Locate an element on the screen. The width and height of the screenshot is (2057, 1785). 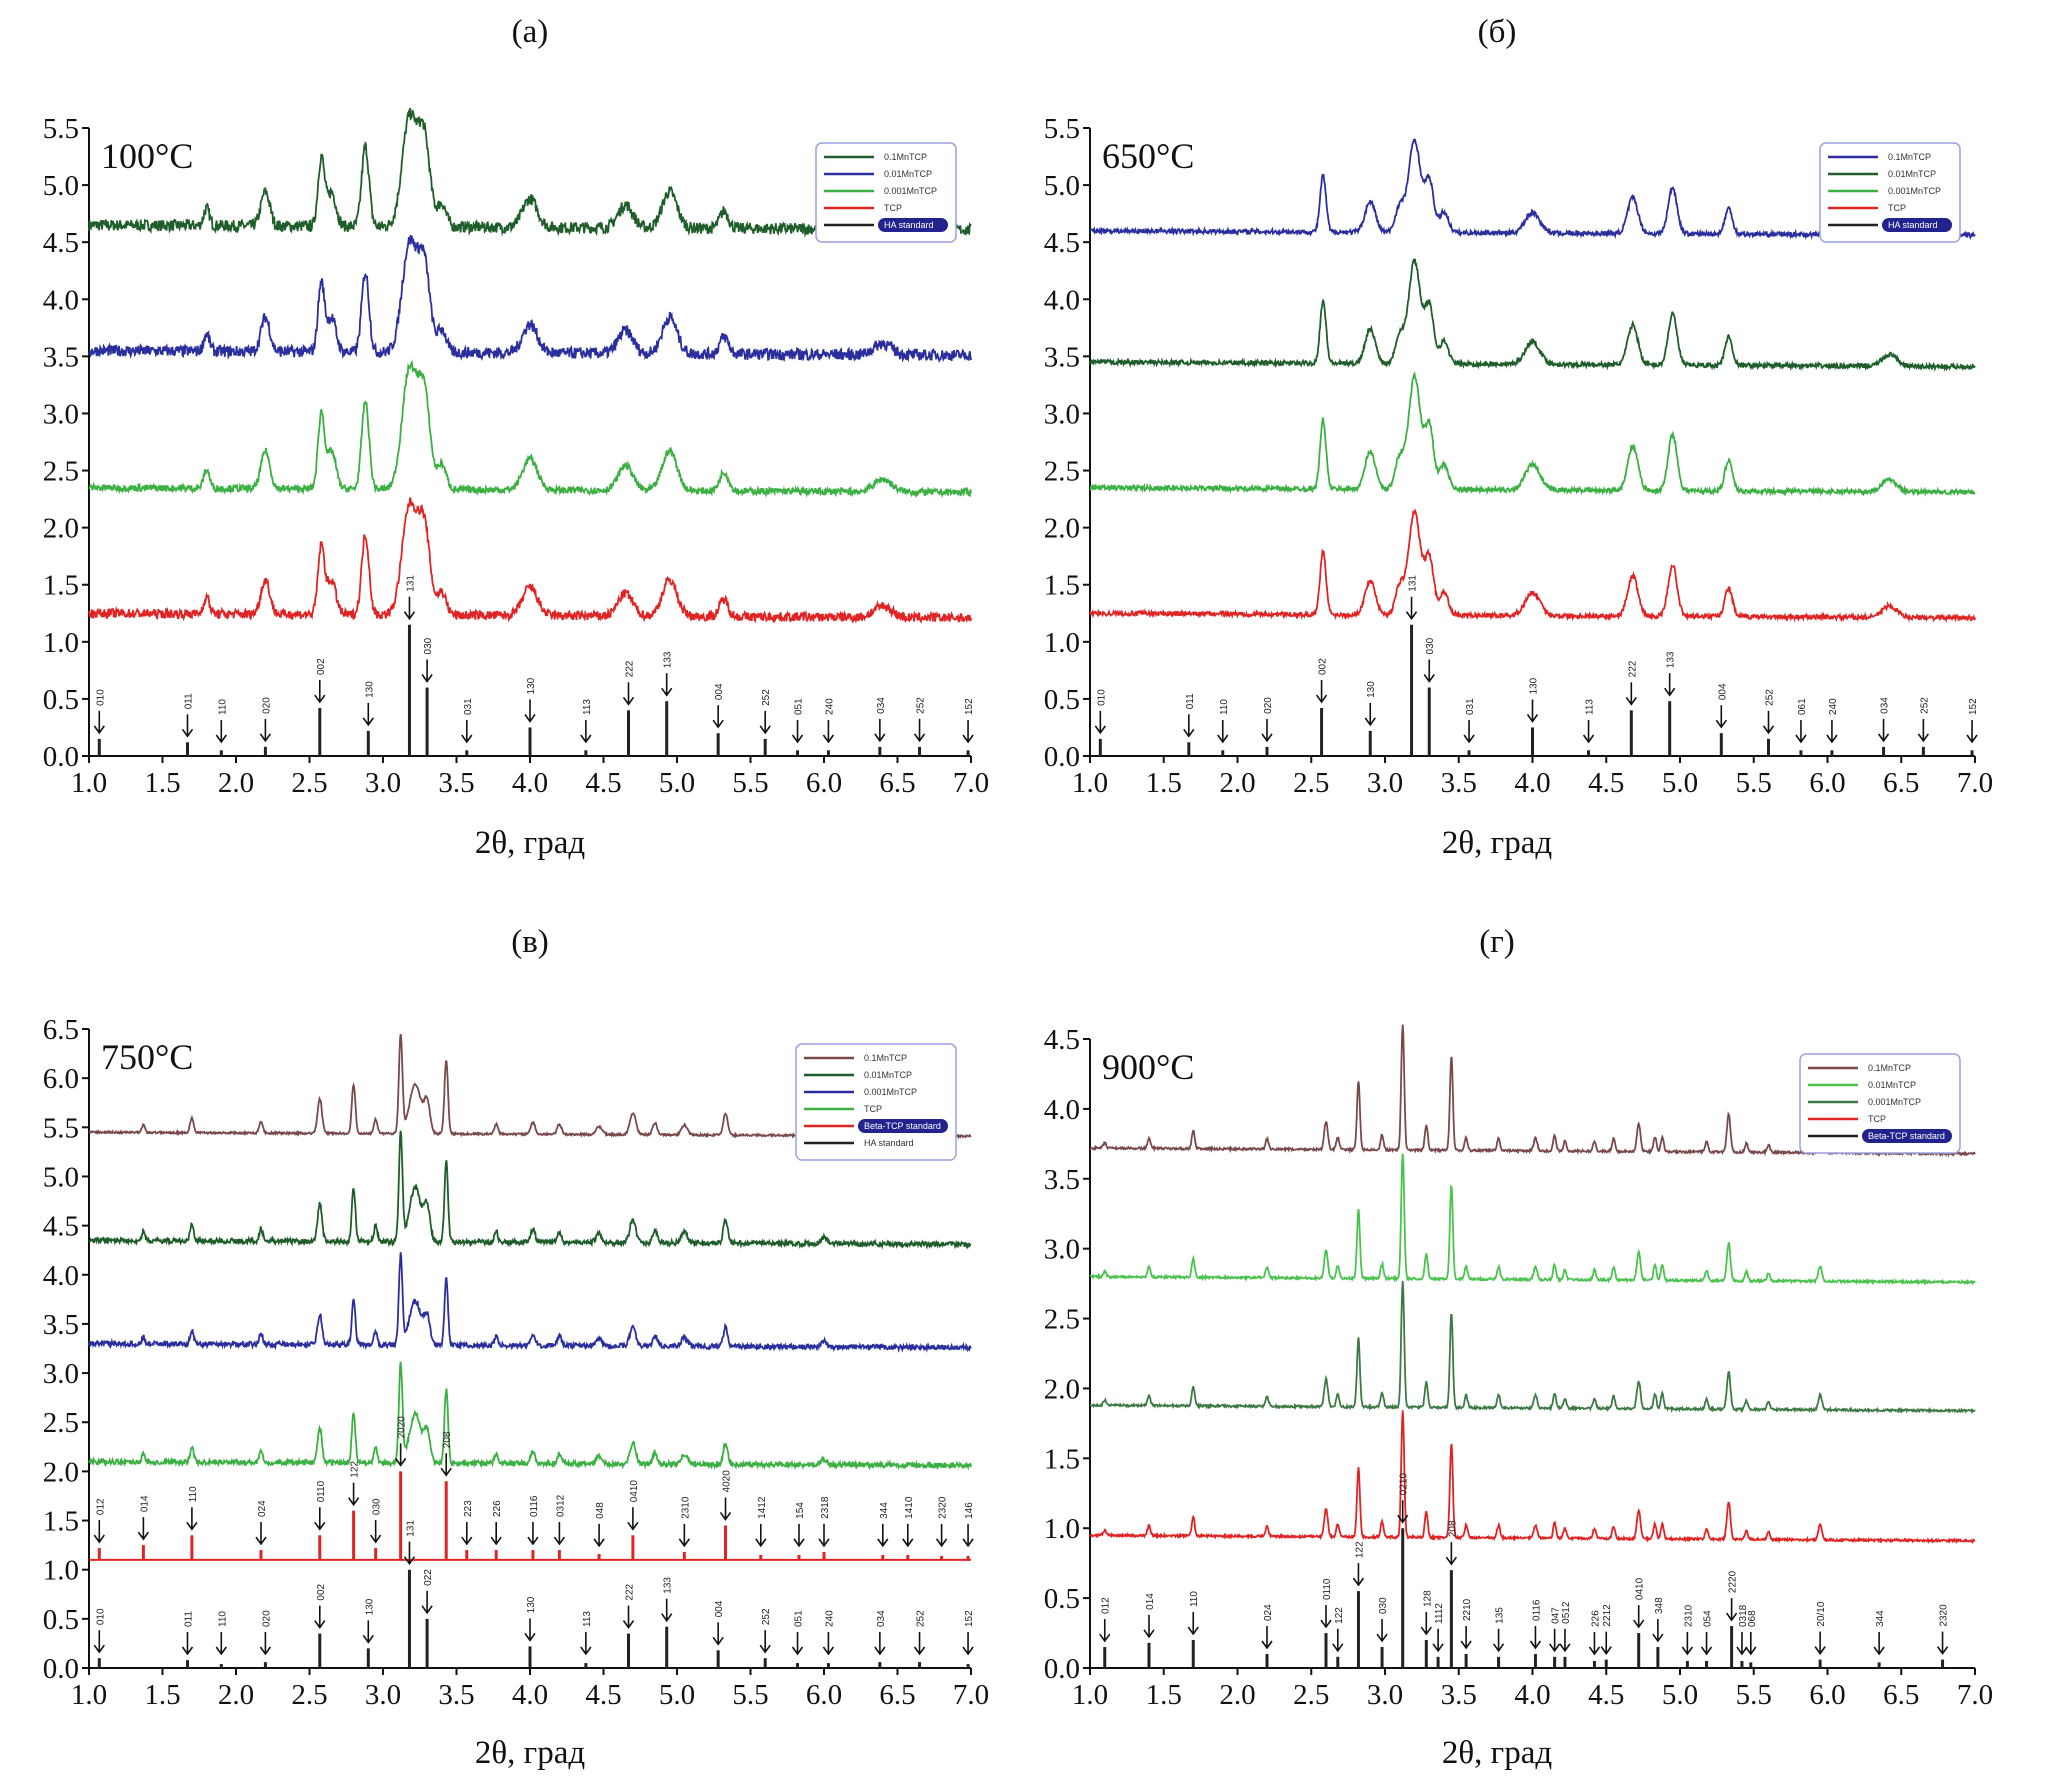
peak-index-label: 154 is located at coordinates (800, 1510).